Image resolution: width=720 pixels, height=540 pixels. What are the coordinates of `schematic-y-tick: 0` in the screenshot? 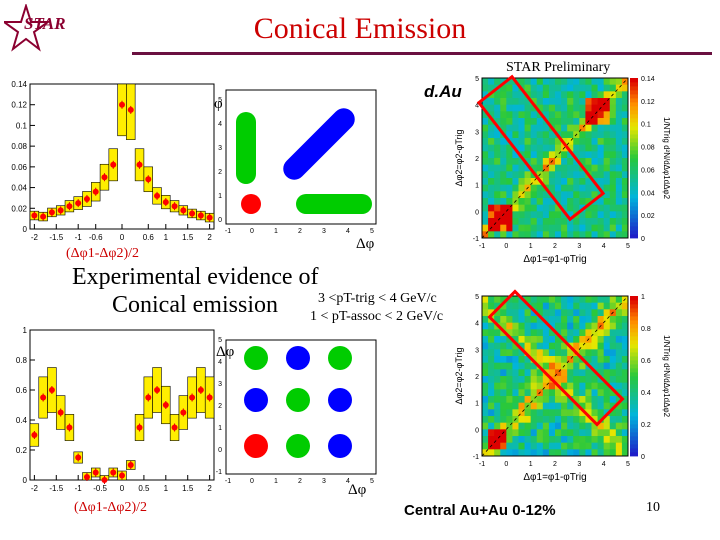 It's located at (220, 450).